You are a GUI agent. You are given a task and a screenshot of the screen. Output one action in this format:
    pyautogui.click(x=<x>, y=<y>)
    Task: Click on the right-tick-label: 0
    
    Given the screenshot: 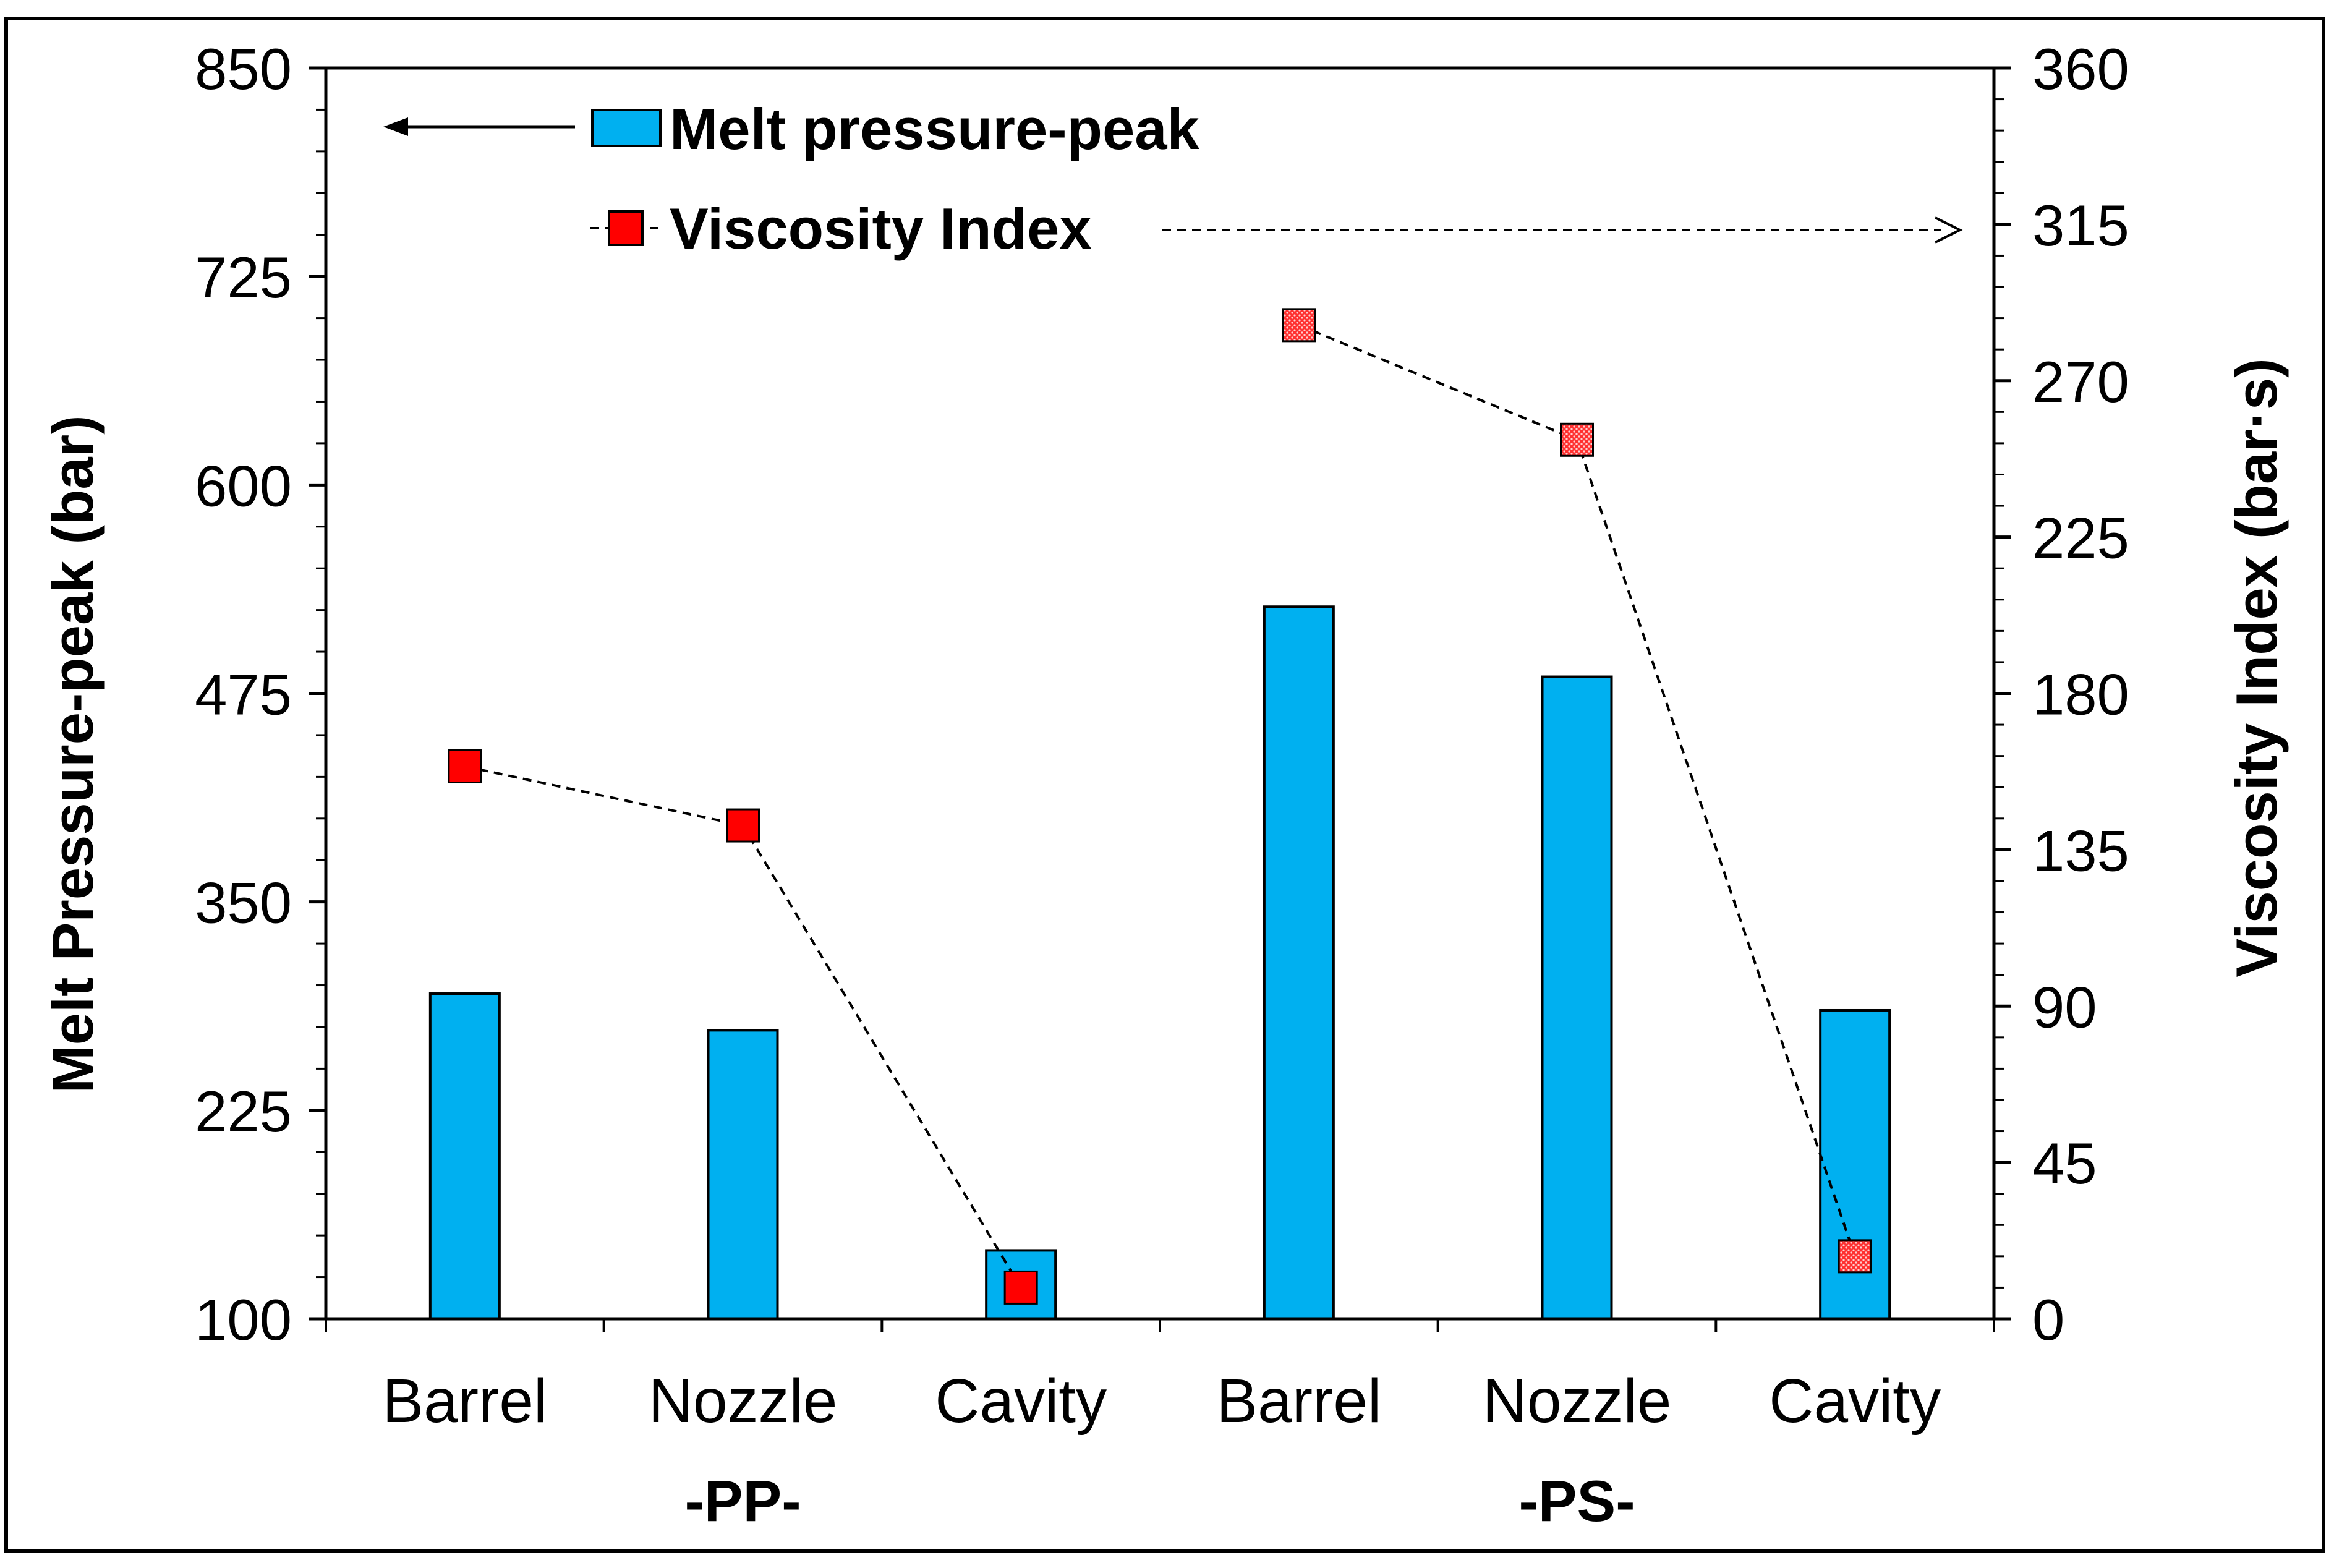 What is the action you would take?
    pyautogui.click(x=2048, y=1320)
    